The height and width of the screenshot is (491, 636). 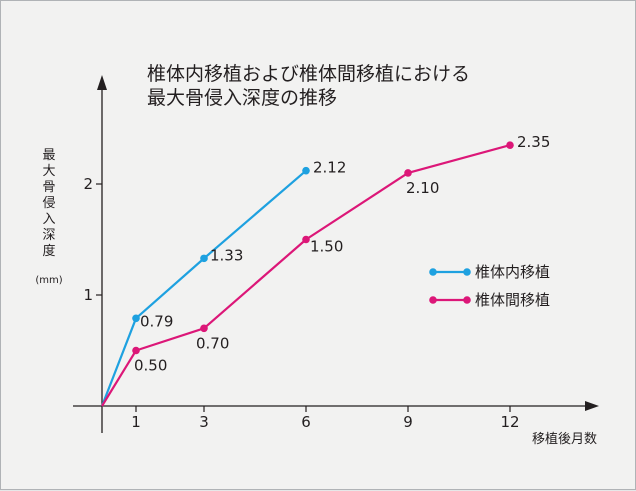 I want to click on data-label: 1.50, so click(x=326, y=247).